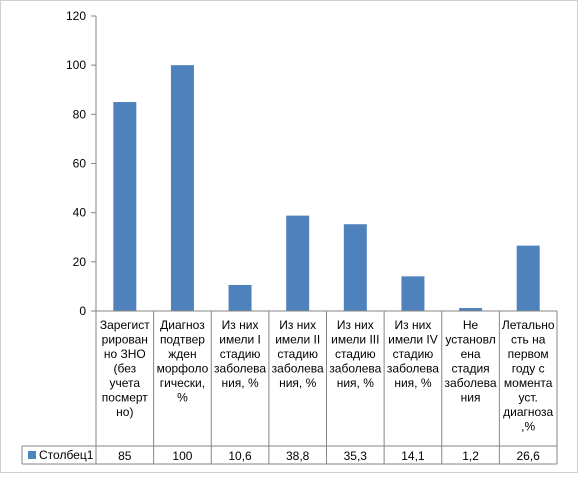 This screenshot has height=478, width=578. Describe the element at coordinates (471, 354) in the screenshot. I see `x-category-label-line: ена` at that location.